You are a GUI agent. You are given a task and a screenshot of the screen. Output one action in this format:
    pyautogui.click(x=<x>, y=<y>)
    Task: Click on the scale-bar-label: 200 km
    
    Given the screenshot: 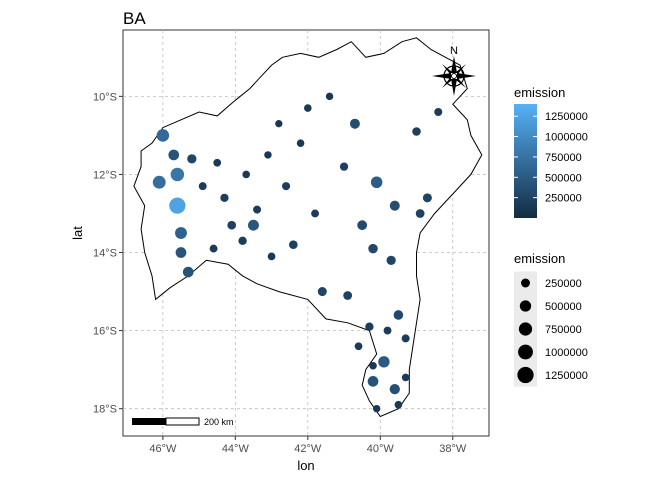 What is the action you would take?
    pyautogui.click(x=219, y=422)
    